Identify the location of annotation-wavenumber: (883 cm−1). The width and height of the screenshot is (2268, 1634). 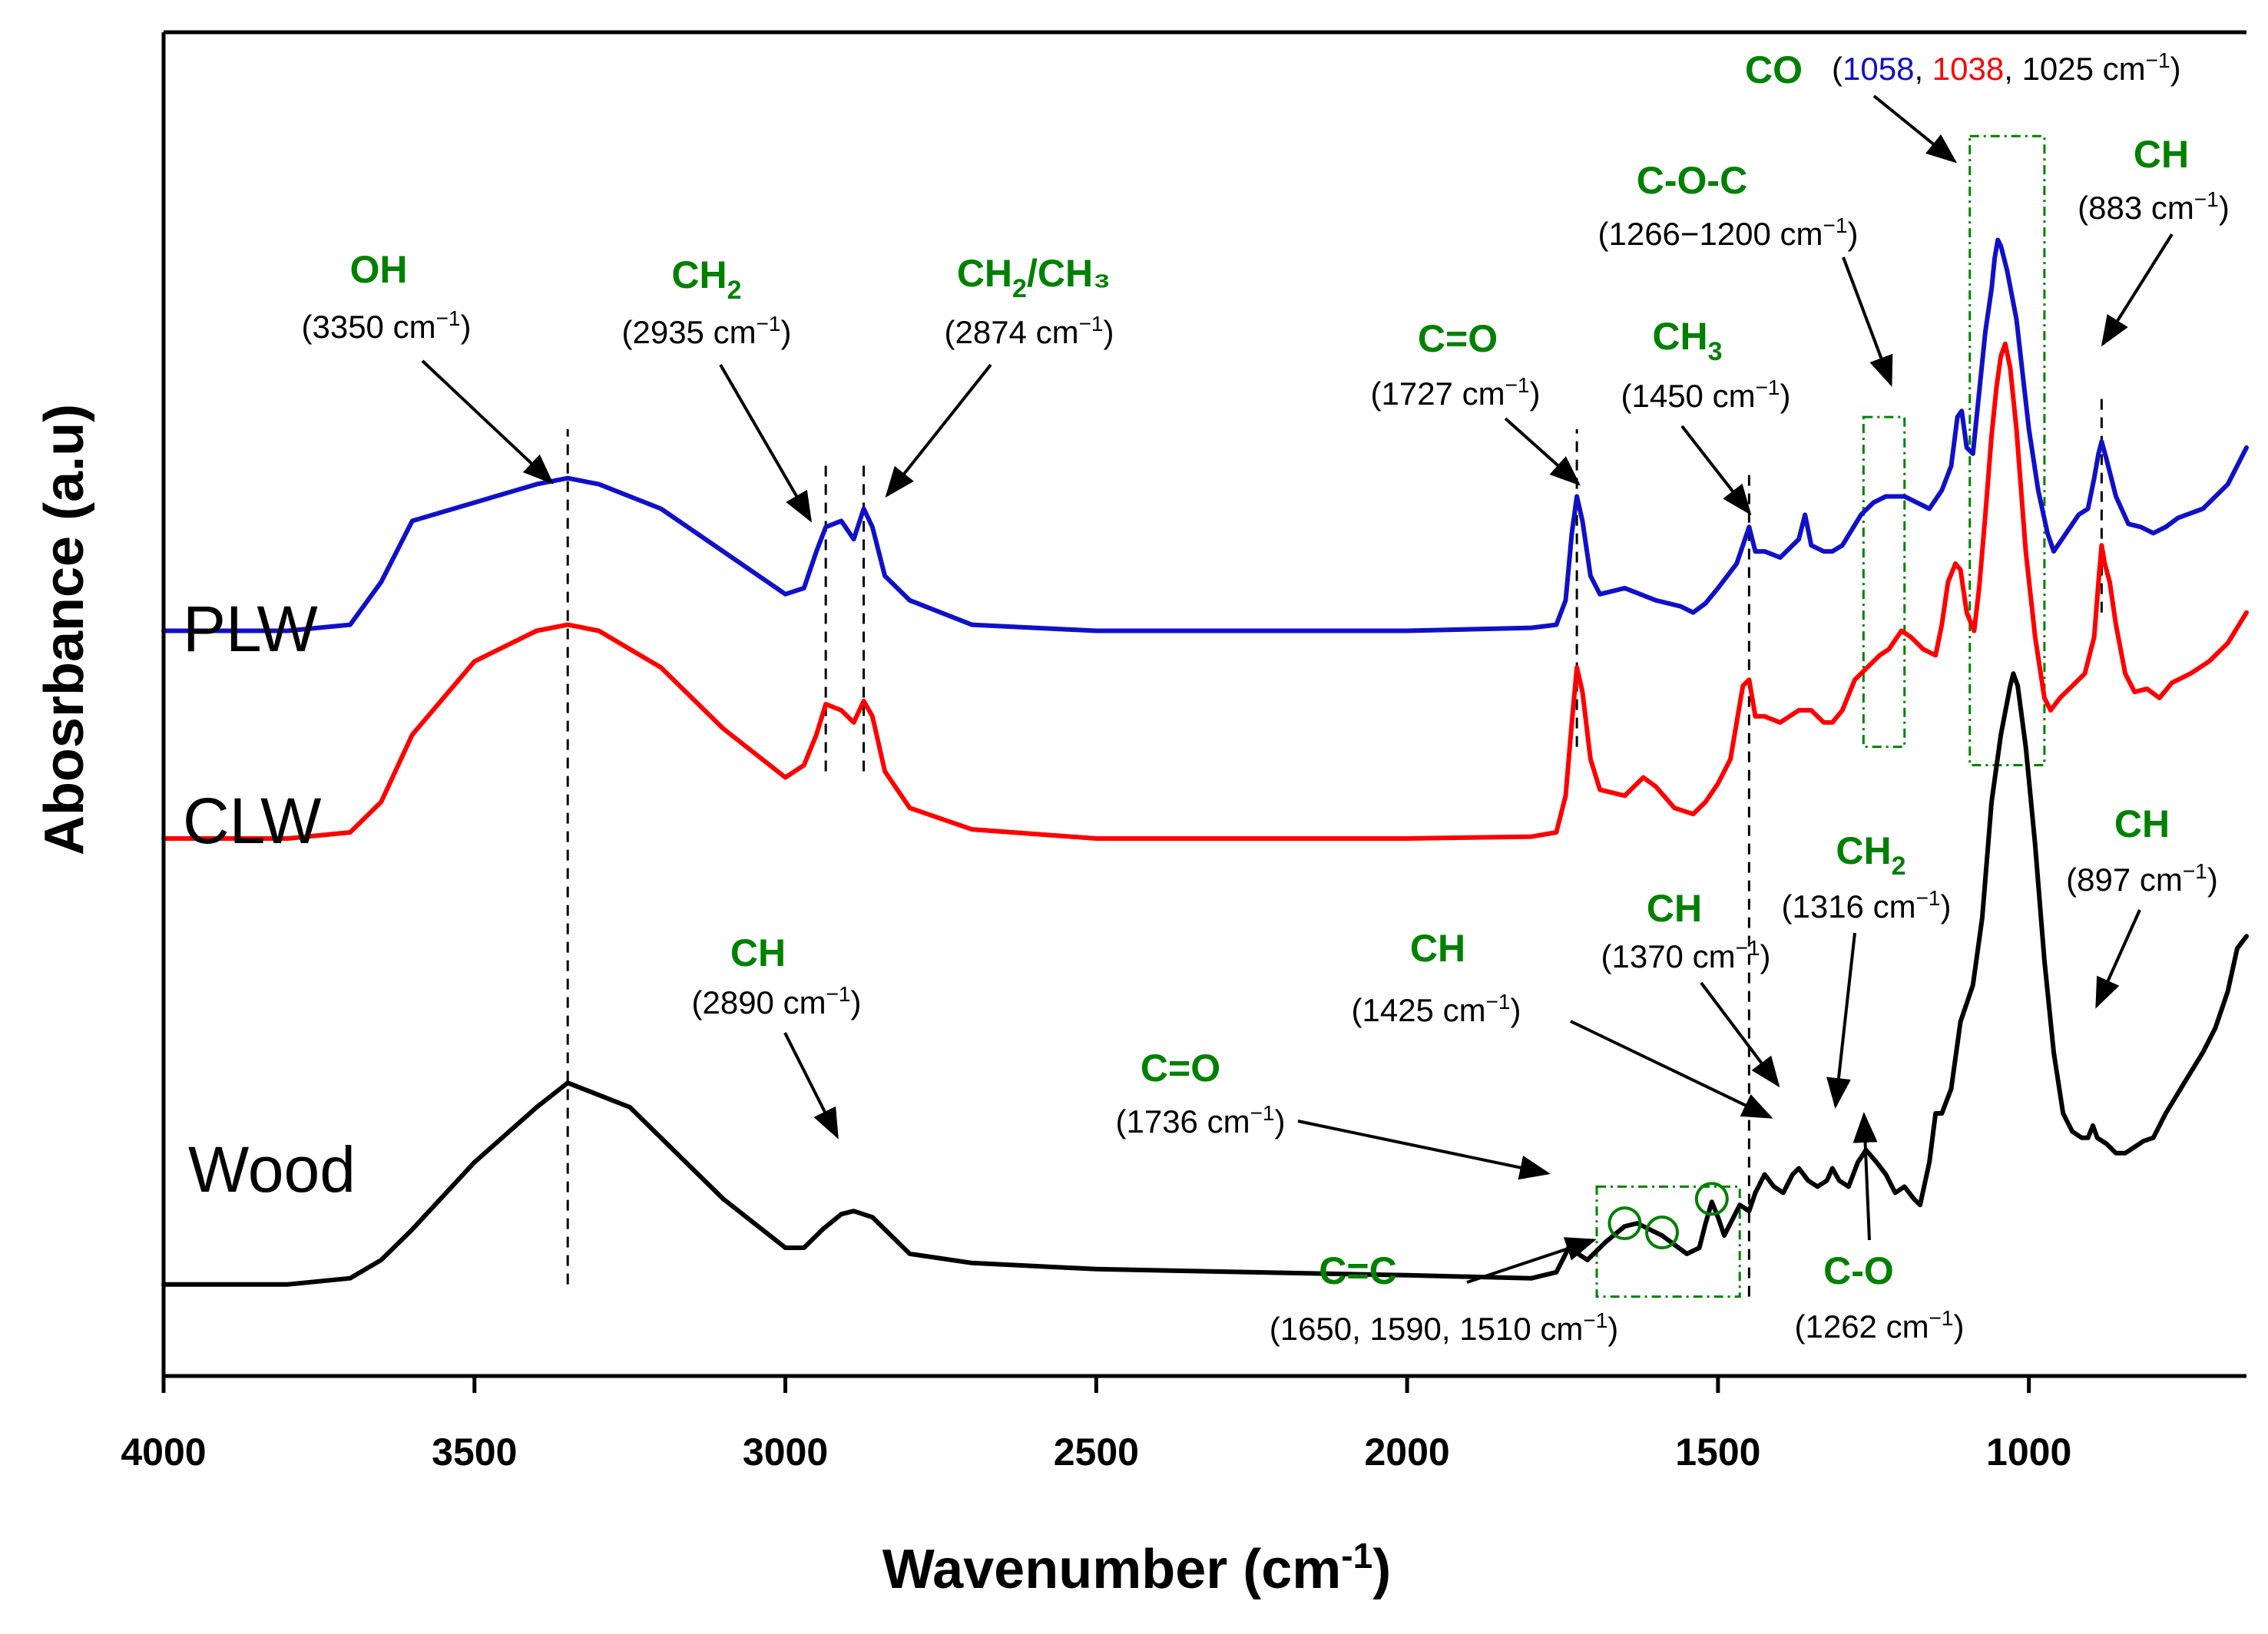
(2154, 207).